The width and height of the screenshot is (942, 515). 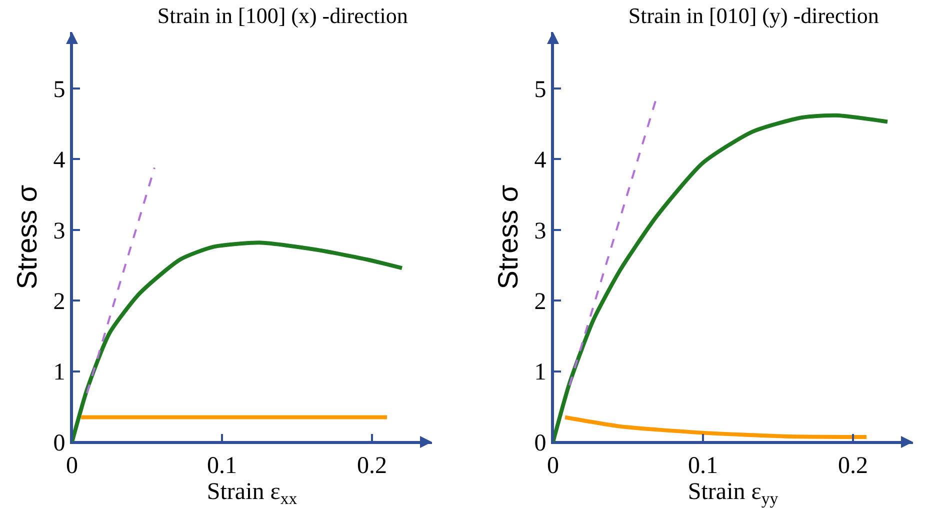 I want to click on x-axis-title: Strain ε$_{yy}$, so click(x=733, y=493).